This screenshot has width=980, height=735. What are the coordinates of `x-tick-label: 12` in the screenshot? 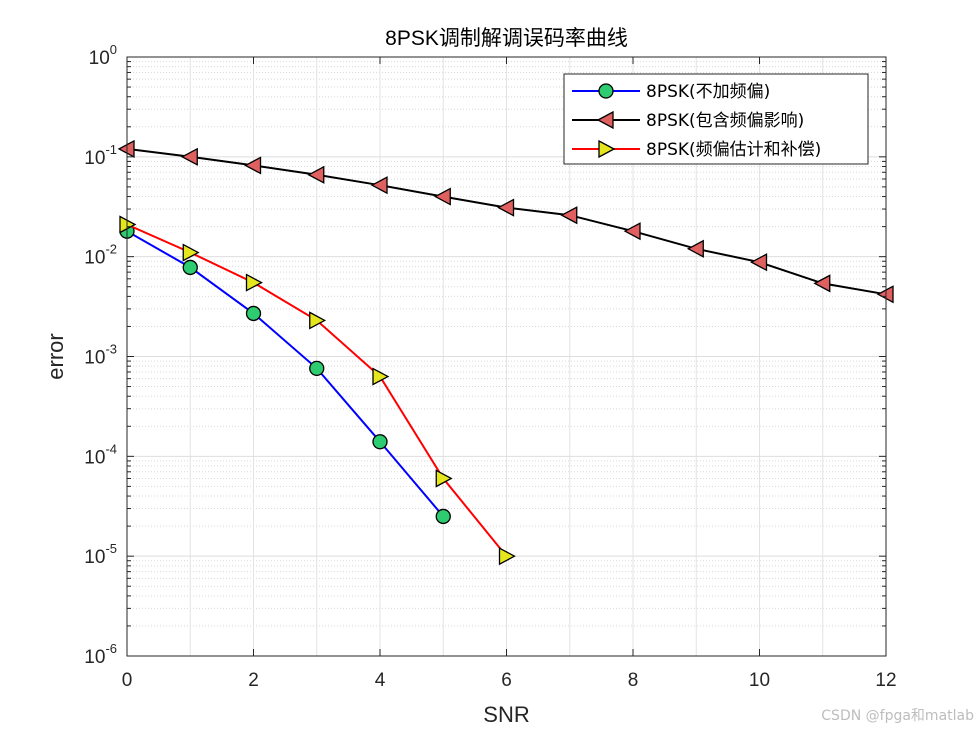 It's located at (885, 680).